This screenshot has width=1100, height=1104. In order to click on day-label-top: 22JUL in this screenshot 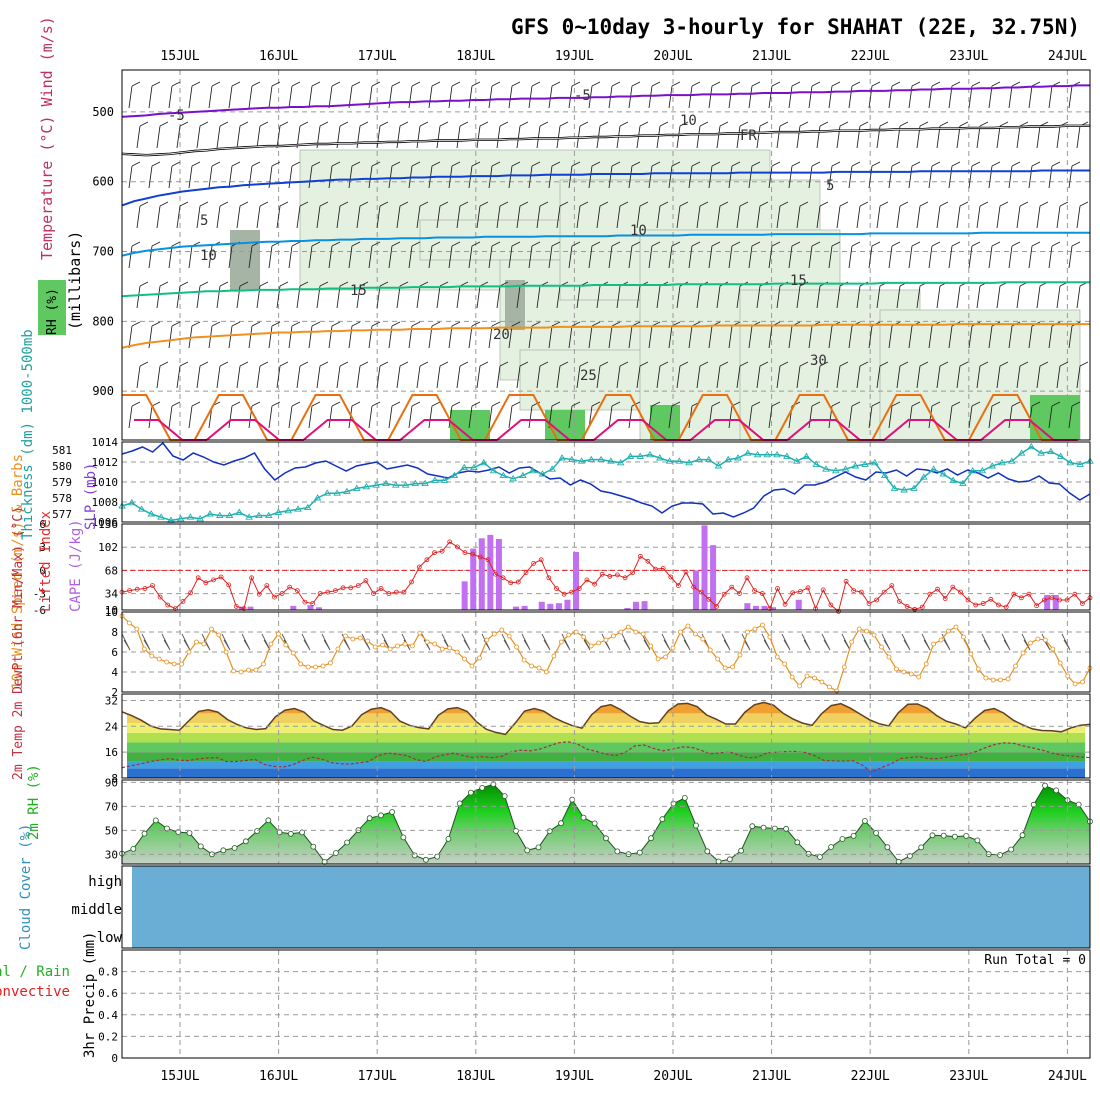, I will do `click(870, 56)`.